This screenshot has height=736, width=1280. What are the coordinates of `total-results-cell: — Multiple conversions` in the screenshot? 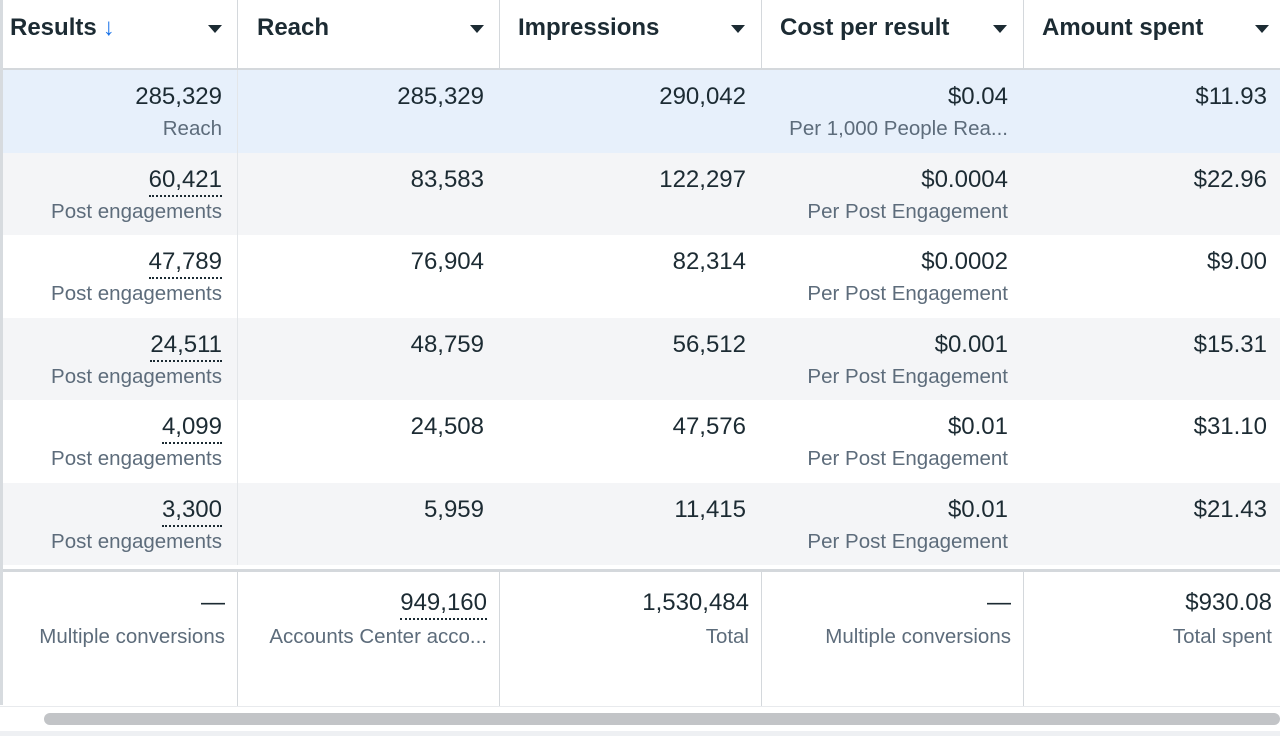 It's located at (119, 639).